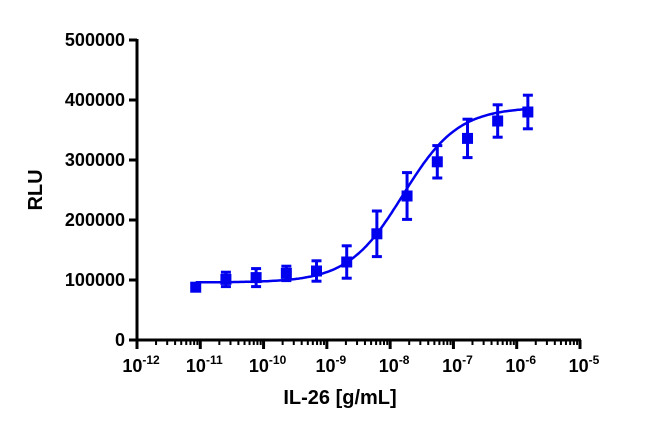 This screenshot has width=650, height=430. Describe the element at coordinates (520, 364) in the screenshot. I see `x-tick-label: 10⁻⁶` at that location.